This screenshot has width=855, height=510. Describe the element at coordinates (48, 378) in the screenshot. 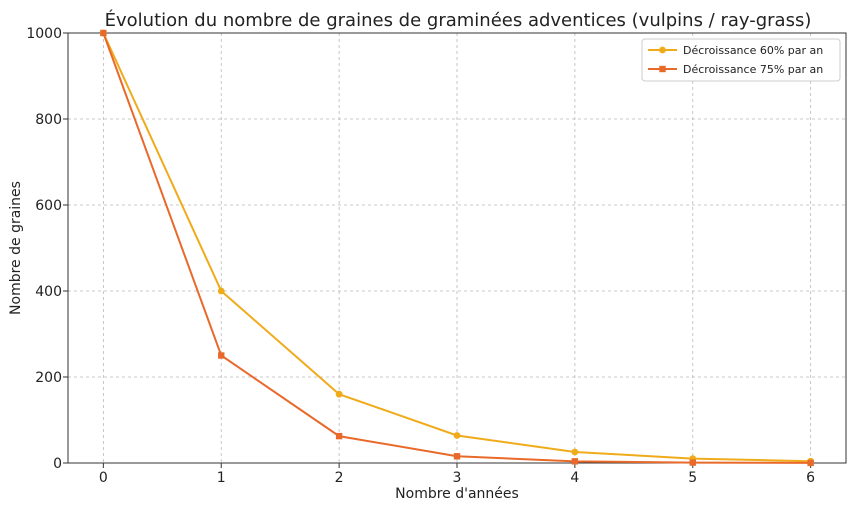

I see `y-tick-label: 200` at that location.